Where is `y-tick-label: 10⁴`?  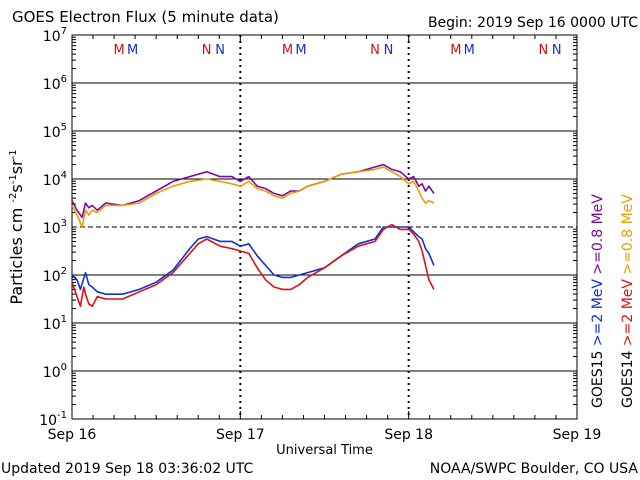 y-tick-label: 10⁴ is located at coordinates (55, 179).